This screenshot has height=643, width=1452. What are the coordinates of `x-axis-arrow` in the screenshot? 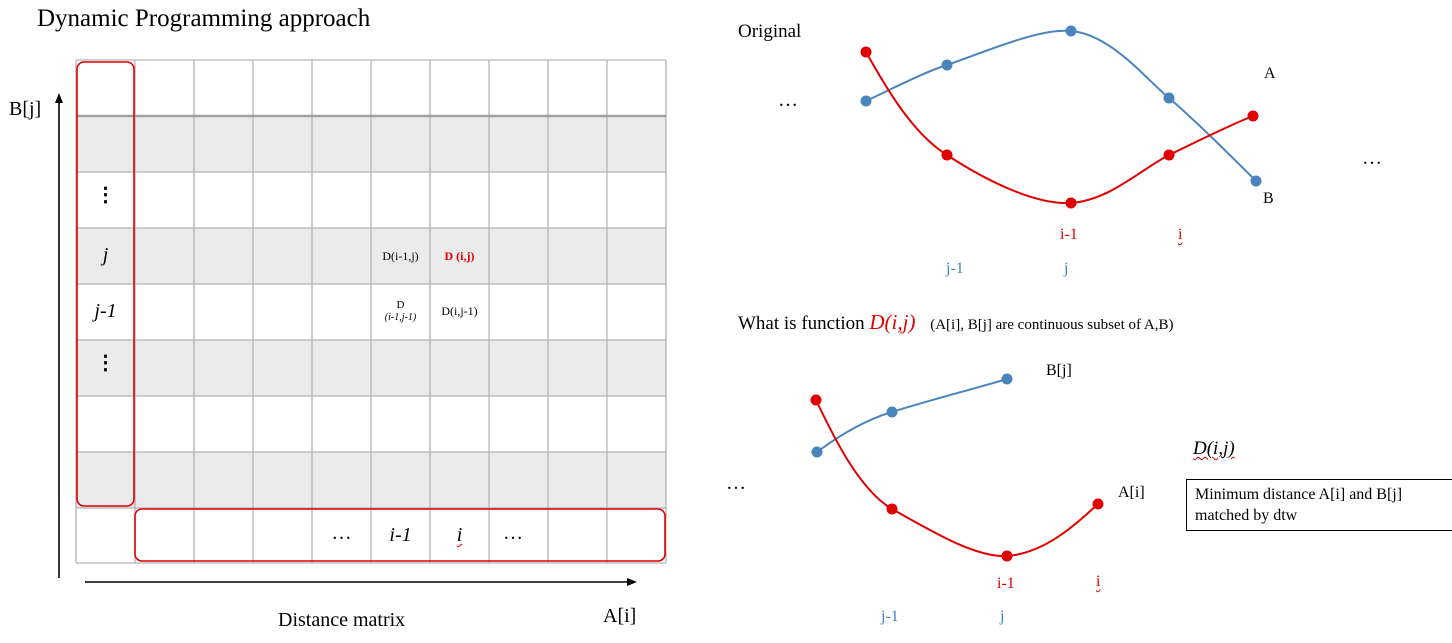 It's located at (361, 582).